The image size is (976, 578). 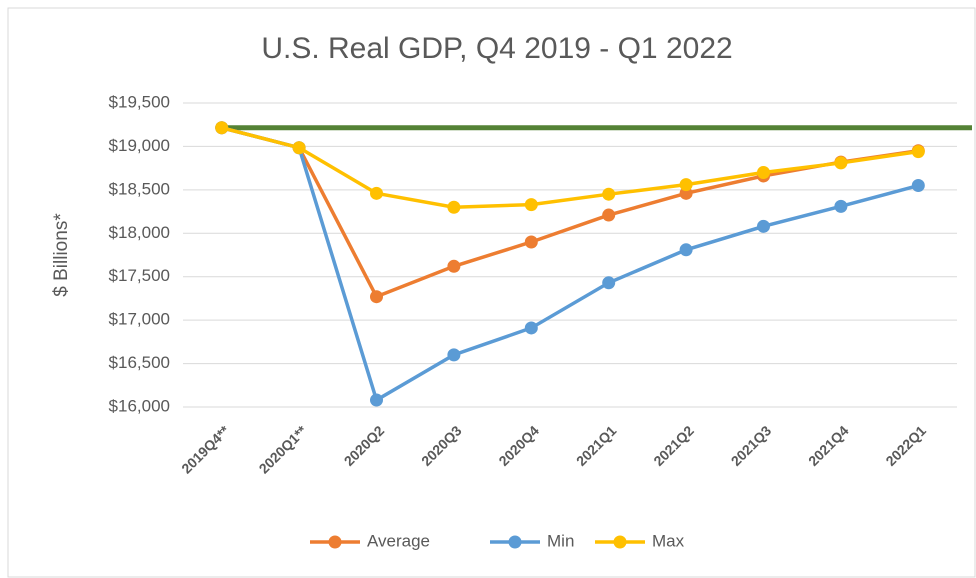 What do you see at coordinates (61, 255) in the screenshot?
I see `y-axis-label: $ Billions*` at bounding box center [61, 255].